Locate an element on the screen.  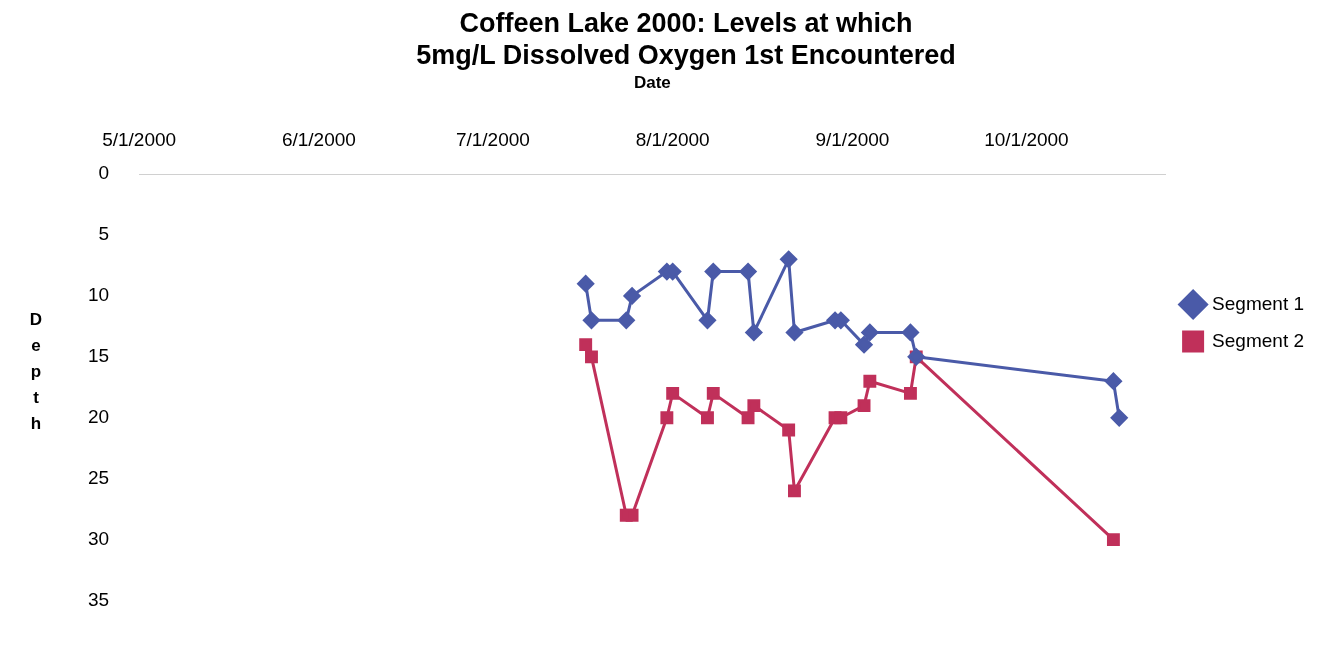
y-tick-label: 0 is located at coordinates (104, 173).